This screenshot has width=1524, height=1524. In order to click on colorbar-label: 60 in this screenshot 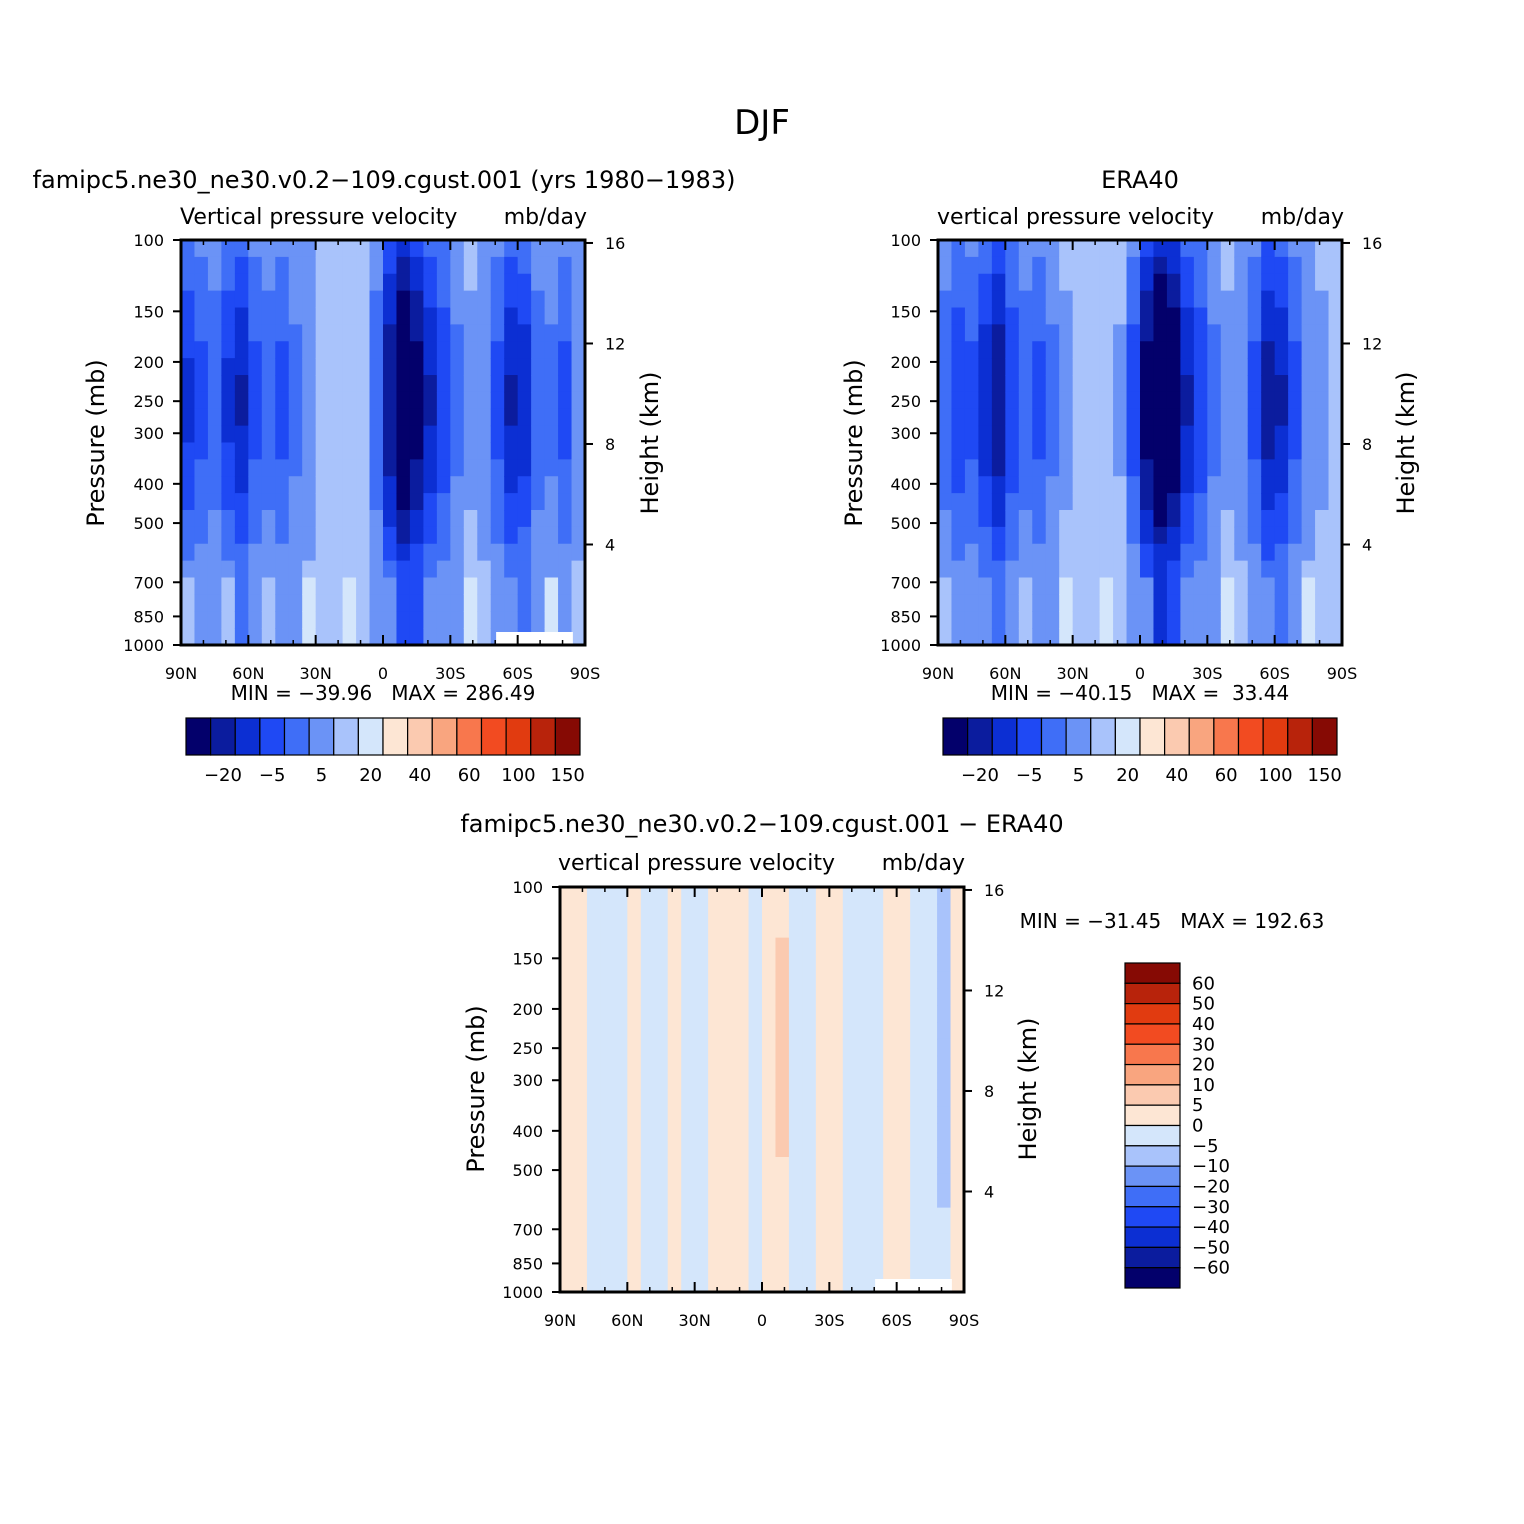, I will do `click(1226, 775)`.